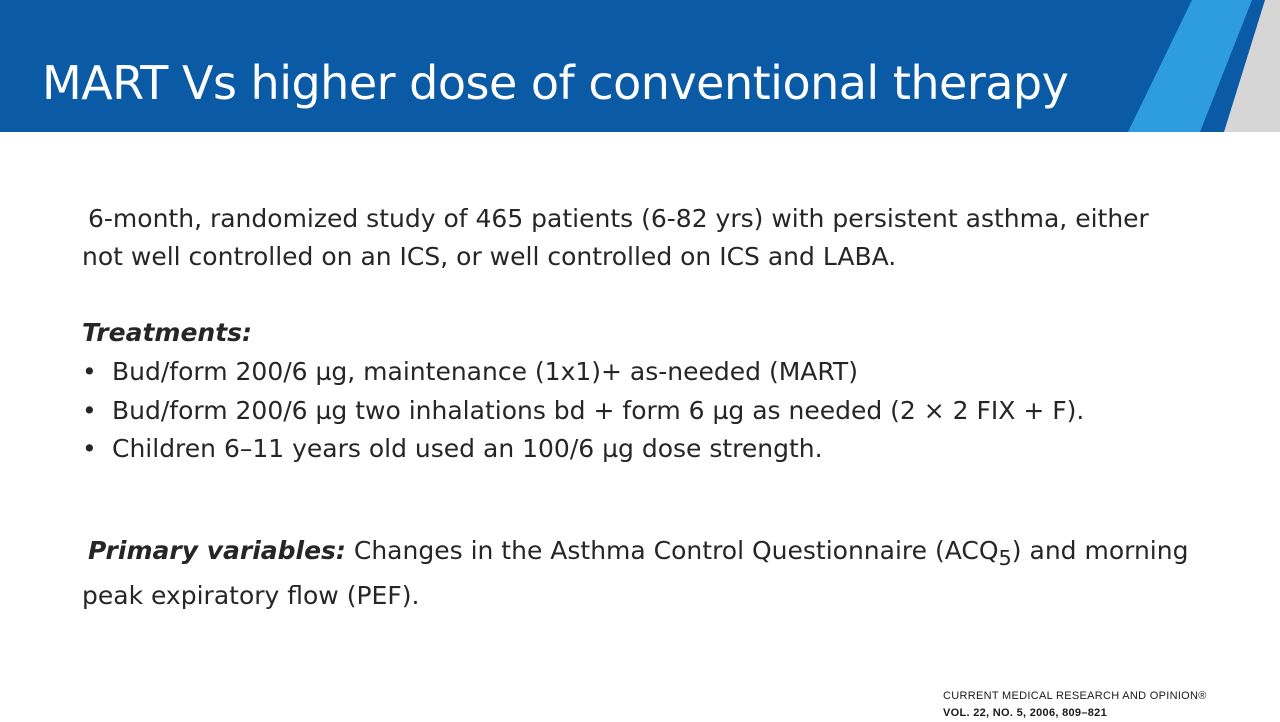  I want to click on banner-accent-stripes, so click(1204, 66).